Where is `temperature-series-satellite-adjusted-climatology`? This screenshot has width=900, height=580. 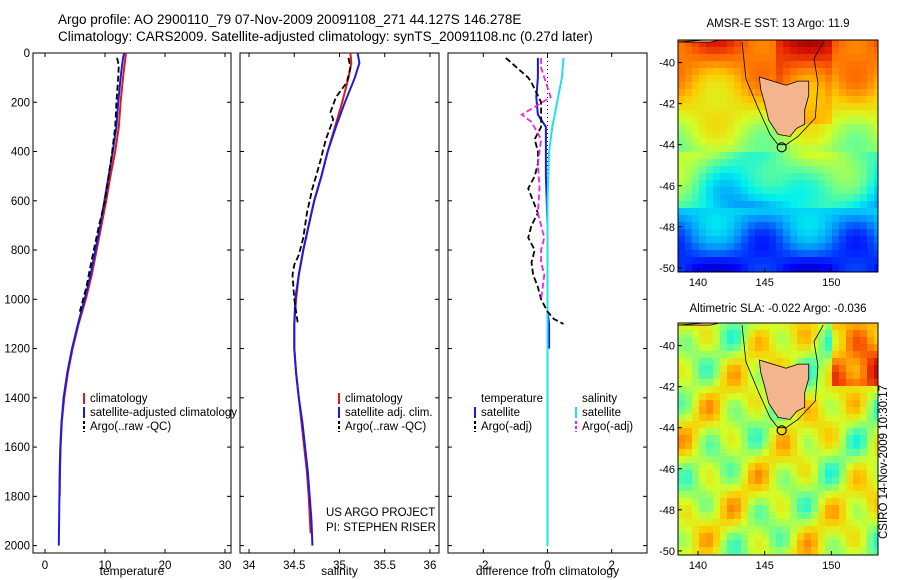 temperature-series-satellite-adjusted-climatology is located at coordinates (91, 299).